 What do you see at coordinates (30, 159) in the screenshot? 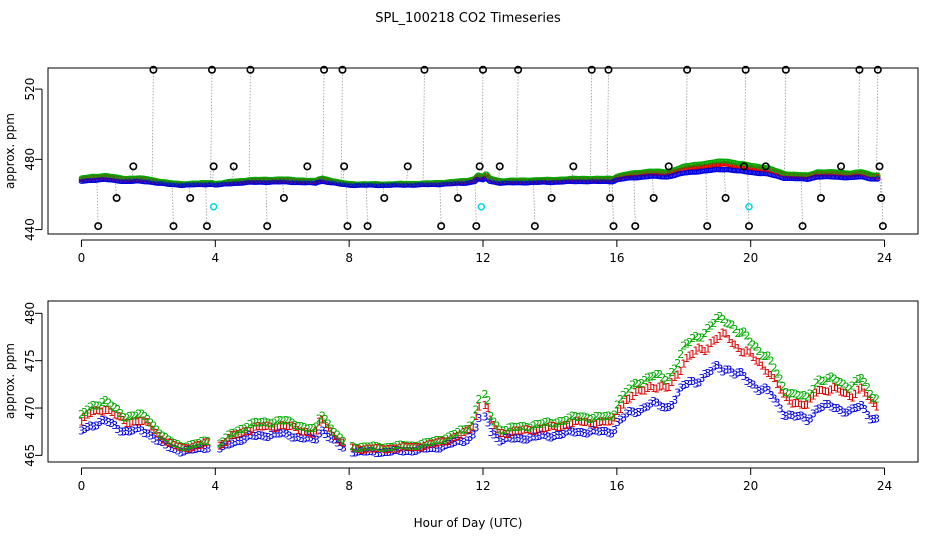
I see `y-tick-label: 480` at bounding box center [30, 159].